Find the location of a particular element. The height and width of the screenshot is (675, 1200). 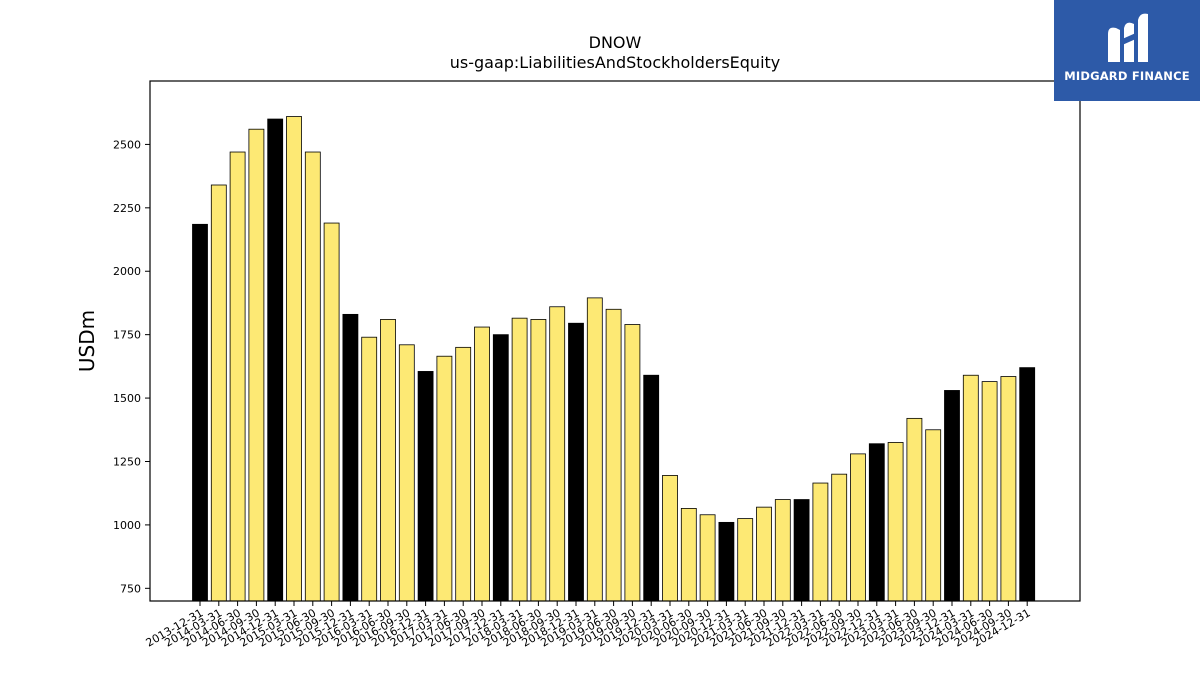

brand-name: MIDGARD FINANCE is located at coordinates (1127, 76).